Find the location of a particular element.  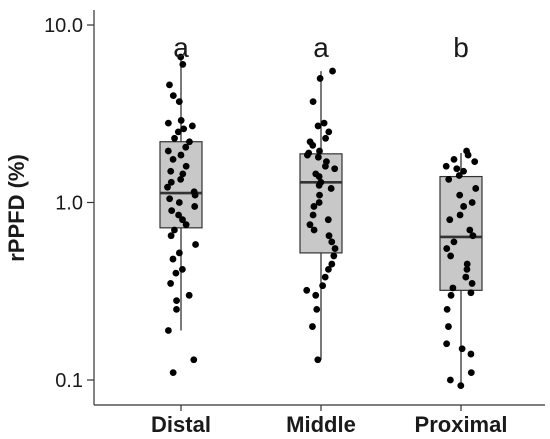

box-middle is located at coordinates (321, 215).